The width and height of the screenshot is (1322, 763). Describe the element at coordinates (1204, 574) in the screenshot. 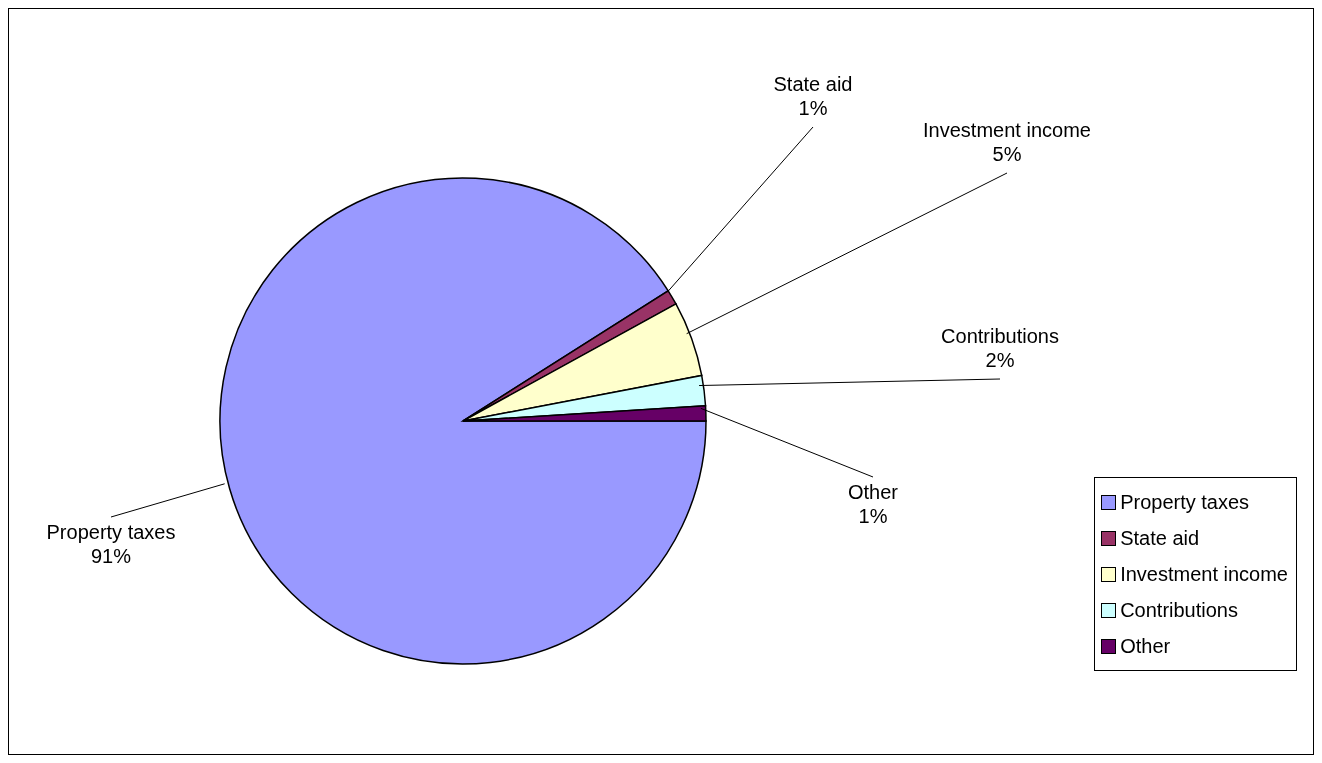

I see `legend-label: Investment income` at that location.